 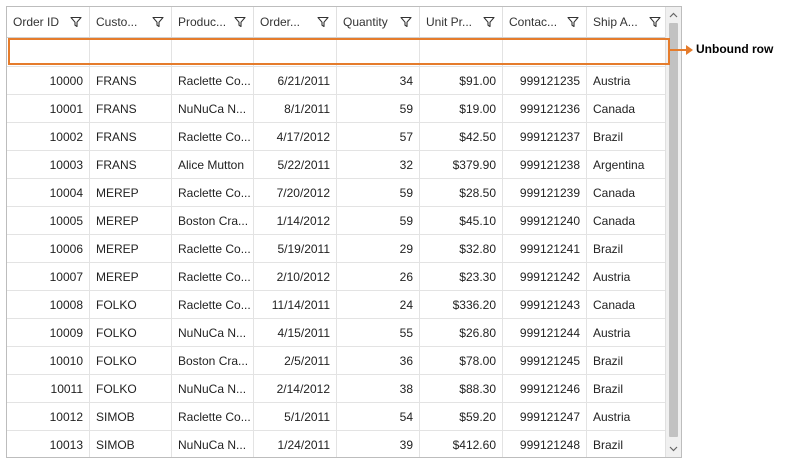 I want to click on vertical-scrollbar, so click(x=673, y=232).